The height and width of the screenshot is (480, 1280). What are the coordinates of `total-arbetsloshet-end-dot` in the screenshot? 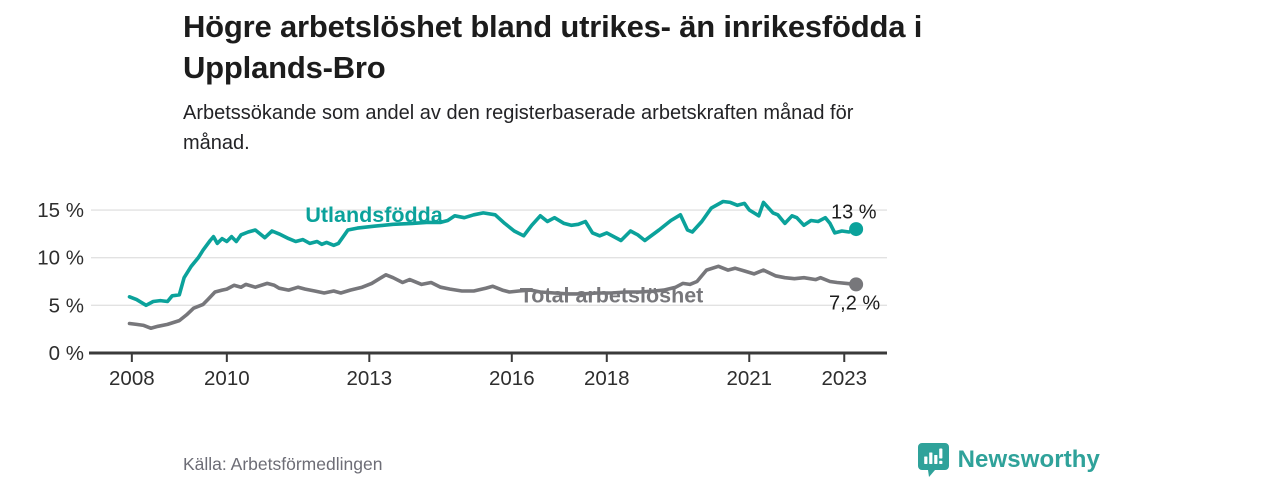 It's located at (856, 284).